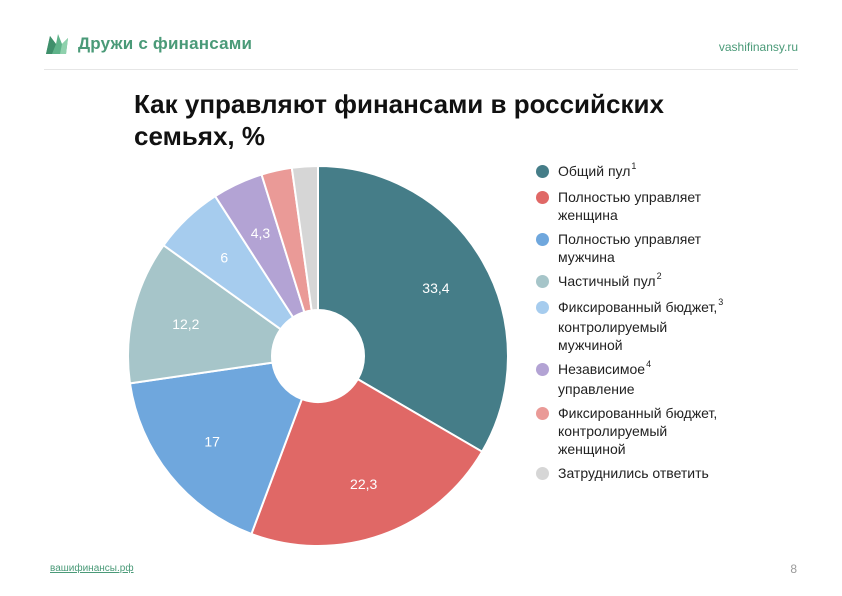 The image size is (842, 596). I want to click on legend-item: Полностью управляет женщина, so click(666, 206).